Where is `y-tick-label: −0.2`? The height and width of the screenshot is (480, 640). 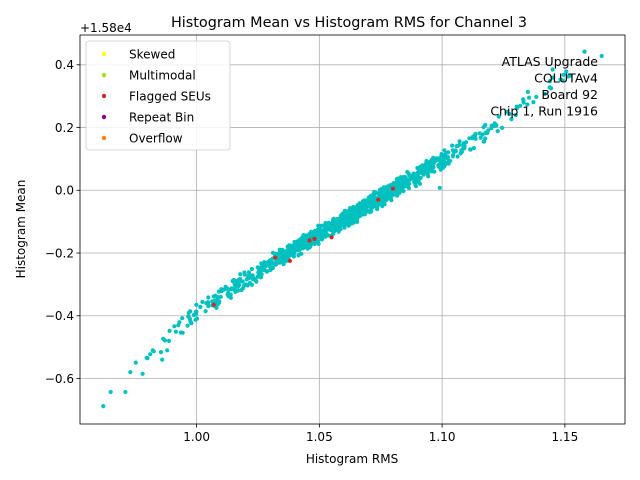
y-tick-label: −0.2 is located at coordinates (59, 253).